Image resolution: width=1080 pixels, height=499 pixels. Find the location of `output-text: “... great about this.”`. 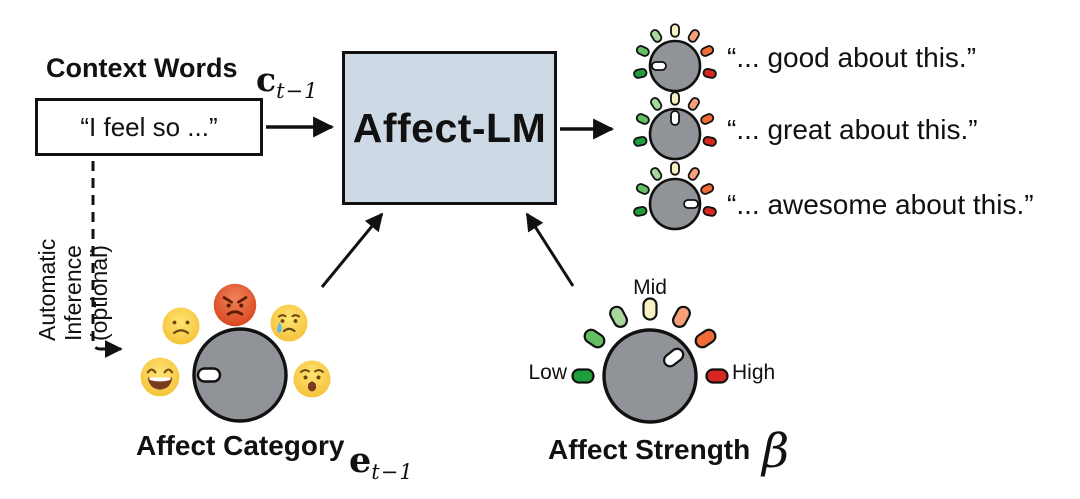

output-text: “... great about this.” is located at coordinates (852, 129).